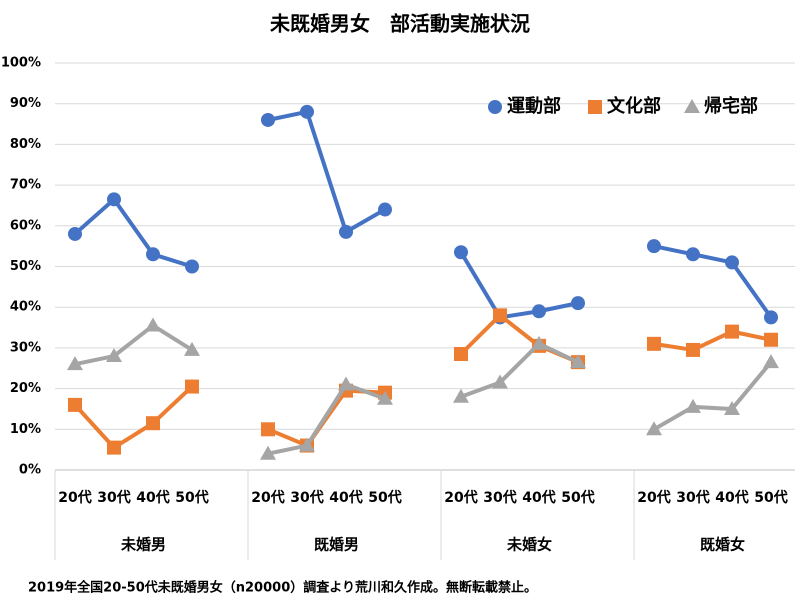  I want to click on legend-label: 運動部, so click(534, 106).